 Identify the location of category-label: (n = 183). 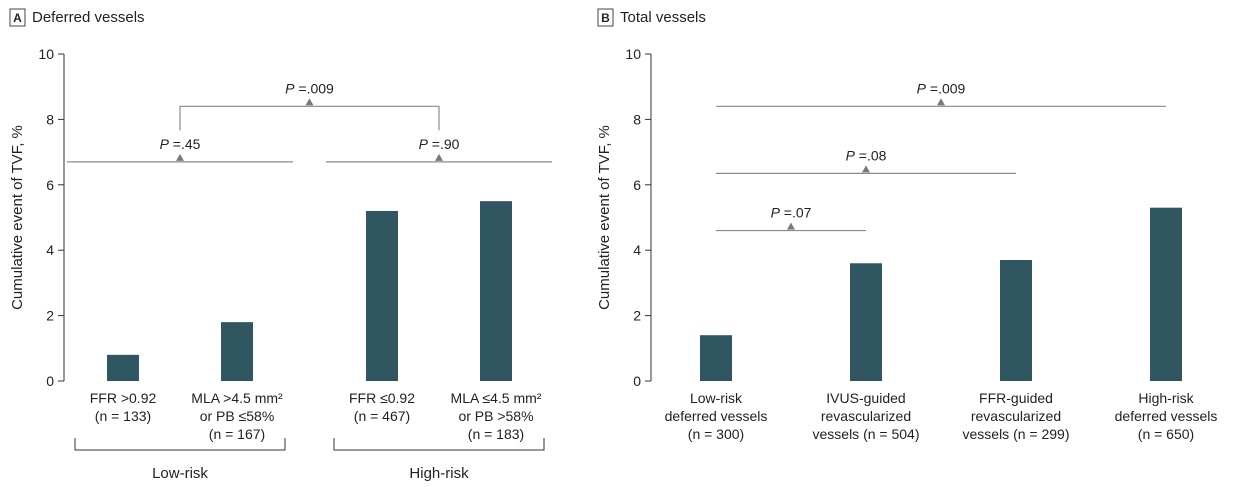
(496, 434).